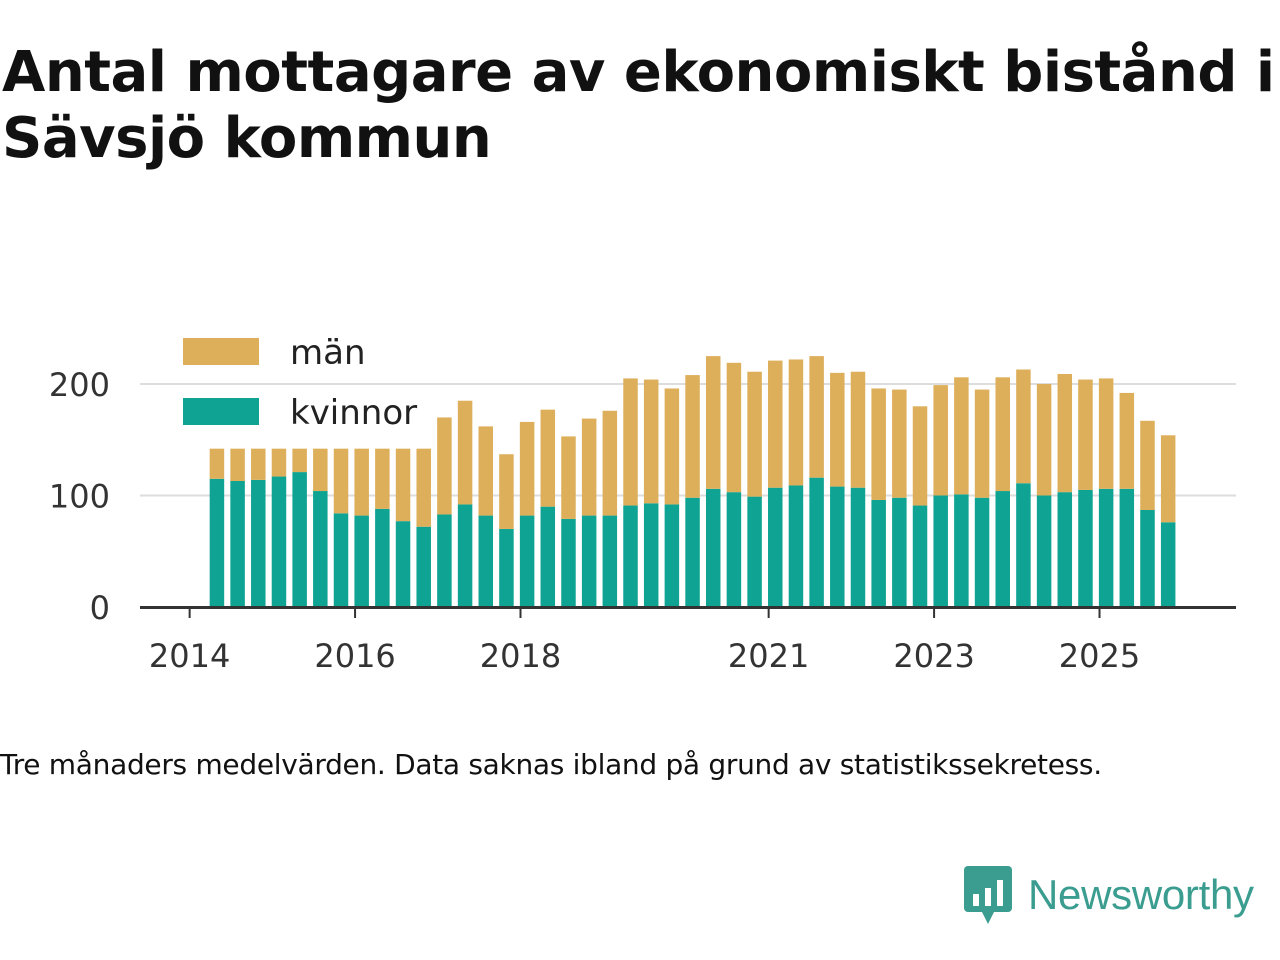 The width and height of the screenshot is (1280, 960). I want to click on y-tick-label: 100, so click(79, 497).